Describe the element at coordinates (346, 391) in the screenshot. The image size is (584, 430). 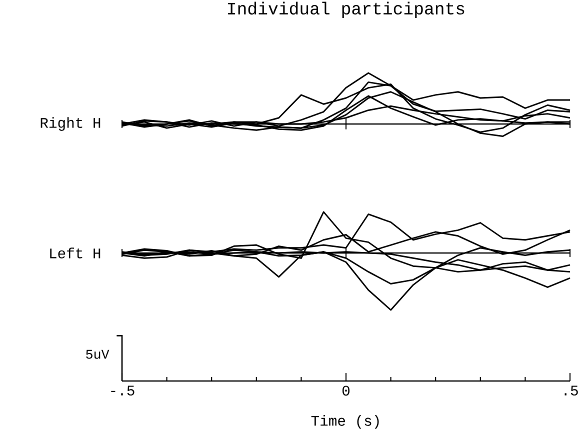
I see `x-tick-label: 0` at that location.